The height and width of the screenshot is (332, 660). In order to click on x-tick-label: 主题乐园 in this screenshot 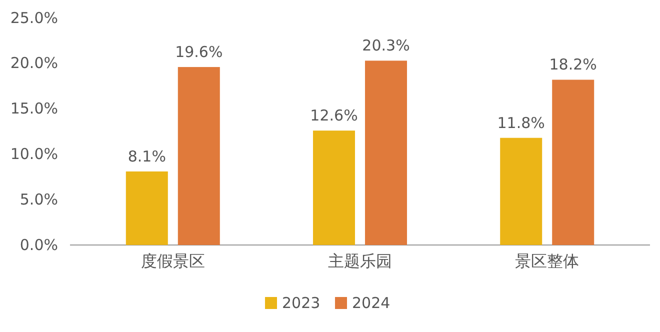, I will do `click(360, 260)`.